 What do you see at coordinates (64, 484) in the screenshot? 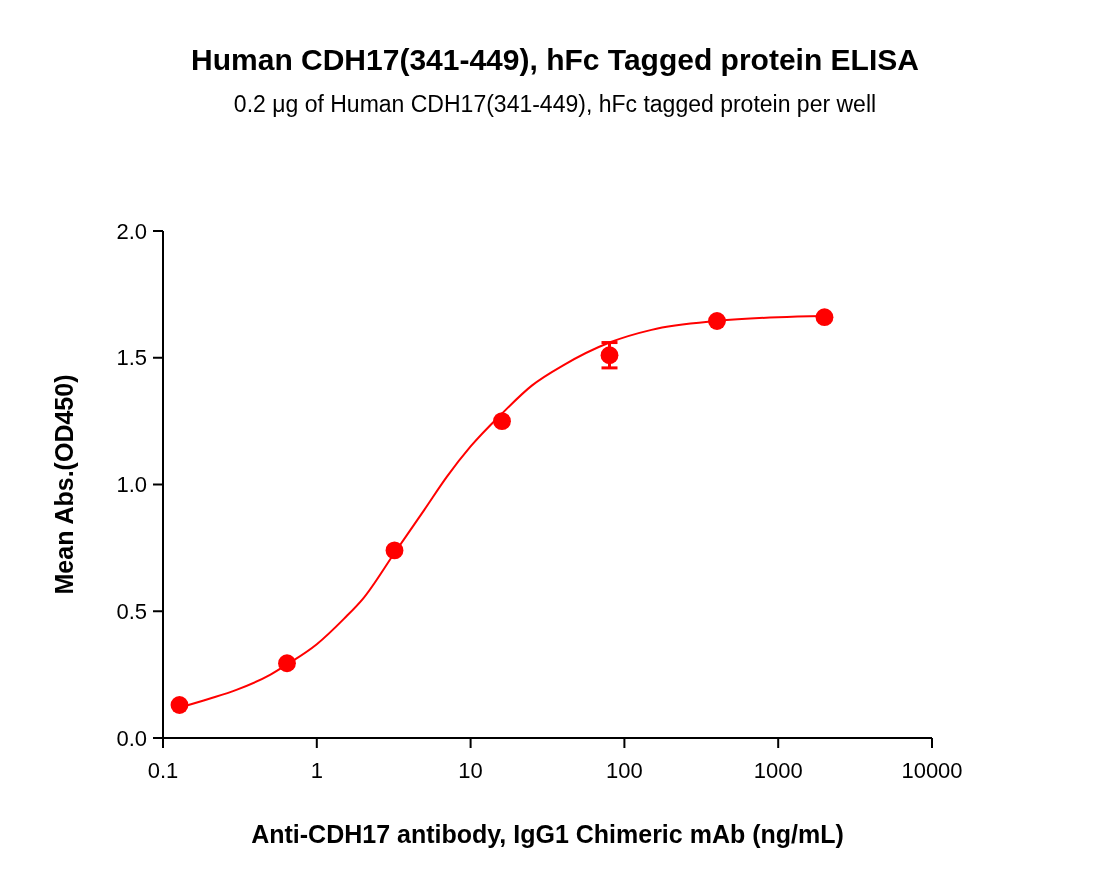
I see `y-axis-title: Mean Abs.(OD450)` at bounding box center [64, 484].